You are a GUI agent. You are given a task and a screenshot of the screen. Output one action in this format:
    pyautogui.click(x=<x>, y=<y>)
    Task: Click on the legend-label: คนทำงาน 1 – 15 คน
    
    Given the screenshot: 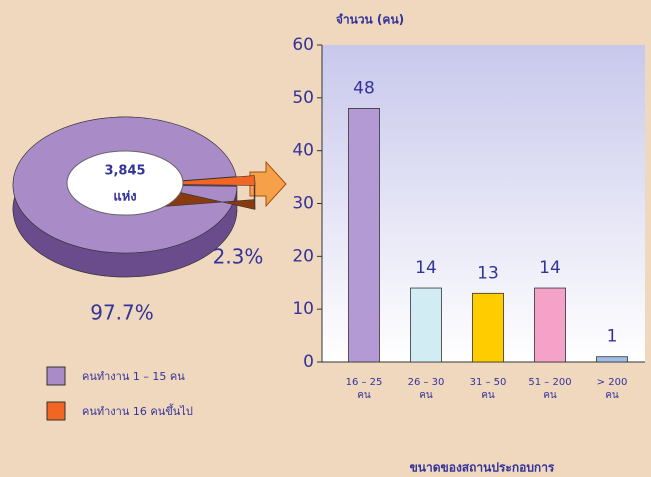 What is the action you would take?
    pyautogui.click(x=133, y=376)
    